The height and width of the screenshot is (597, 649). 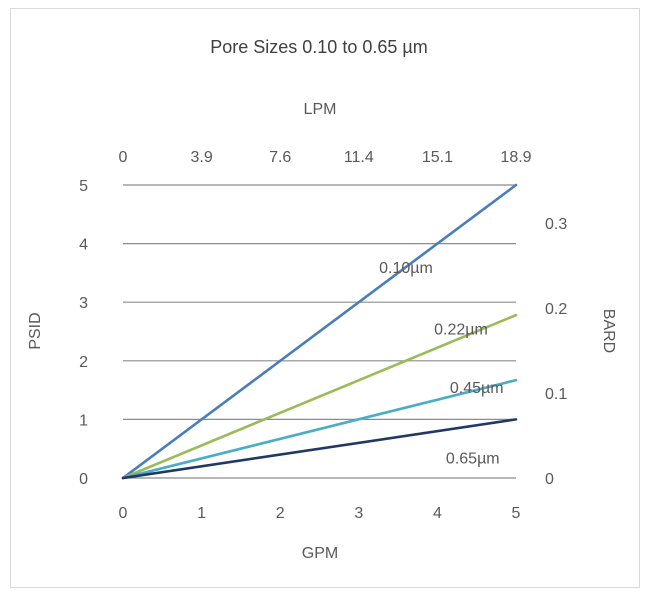 I want to click on x-tick-label: 3, so click(x=358, y=513).